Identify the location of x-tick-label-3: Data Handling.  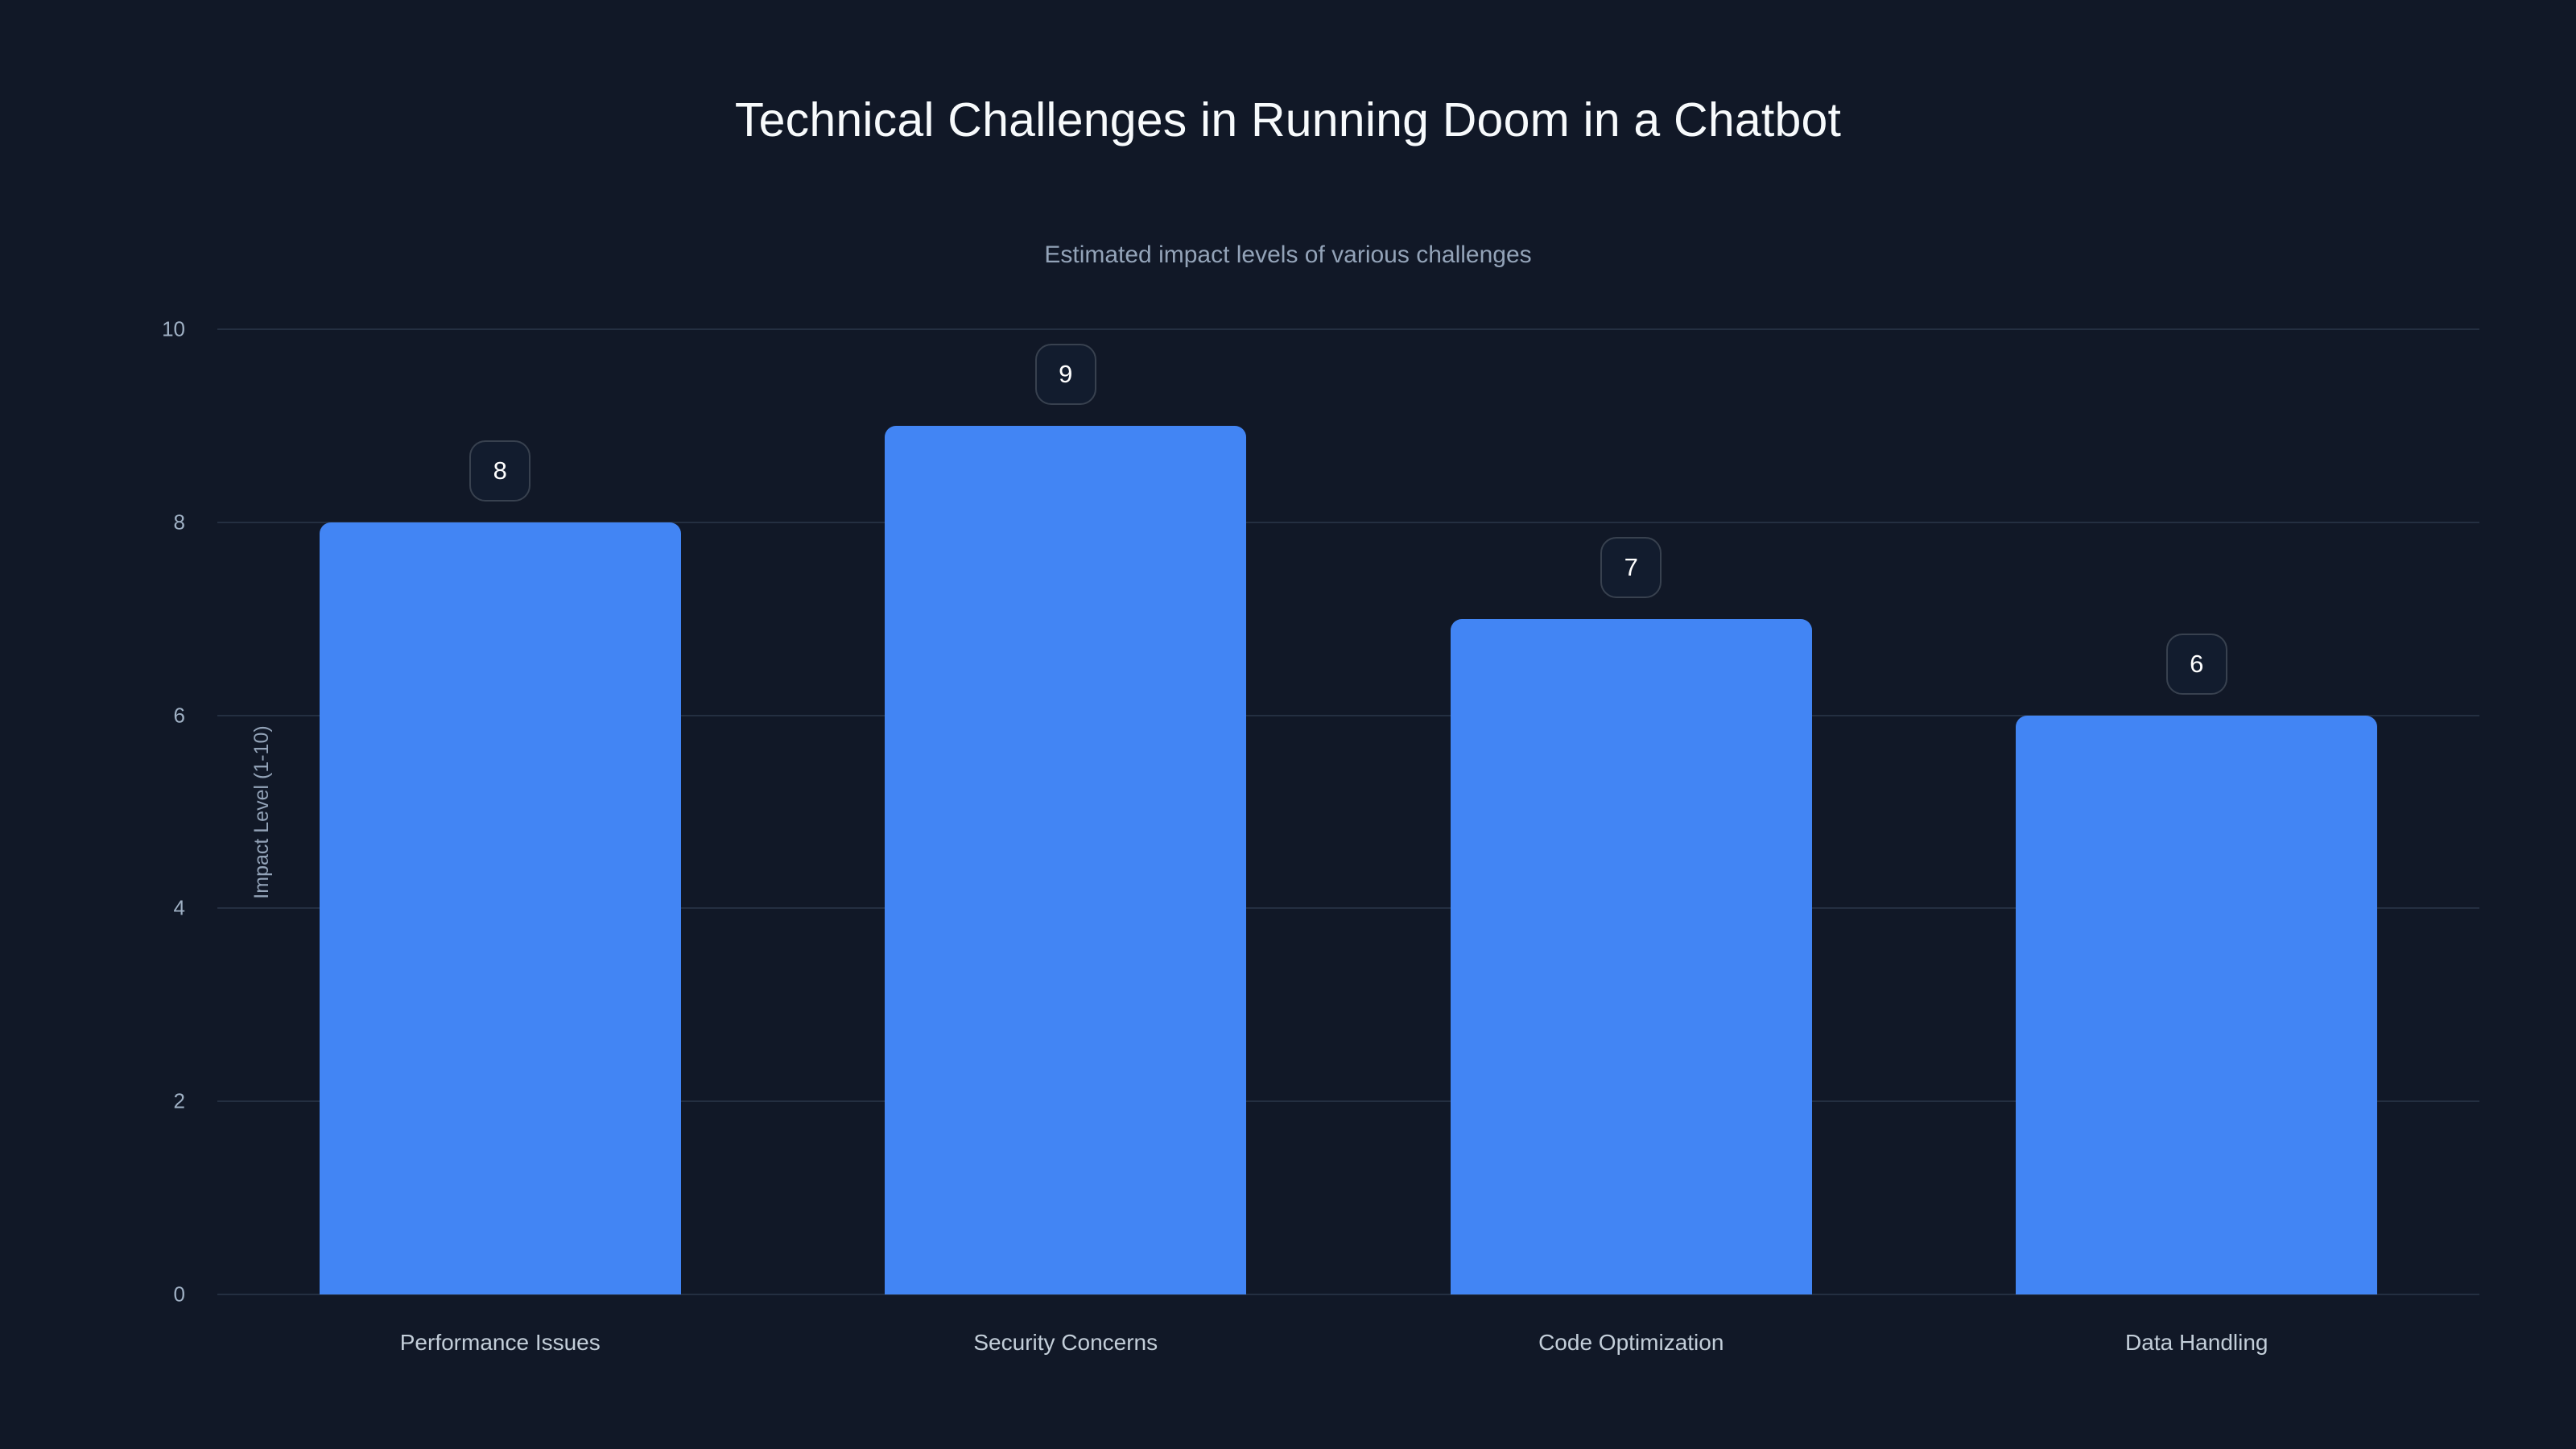
(2196, 1342).